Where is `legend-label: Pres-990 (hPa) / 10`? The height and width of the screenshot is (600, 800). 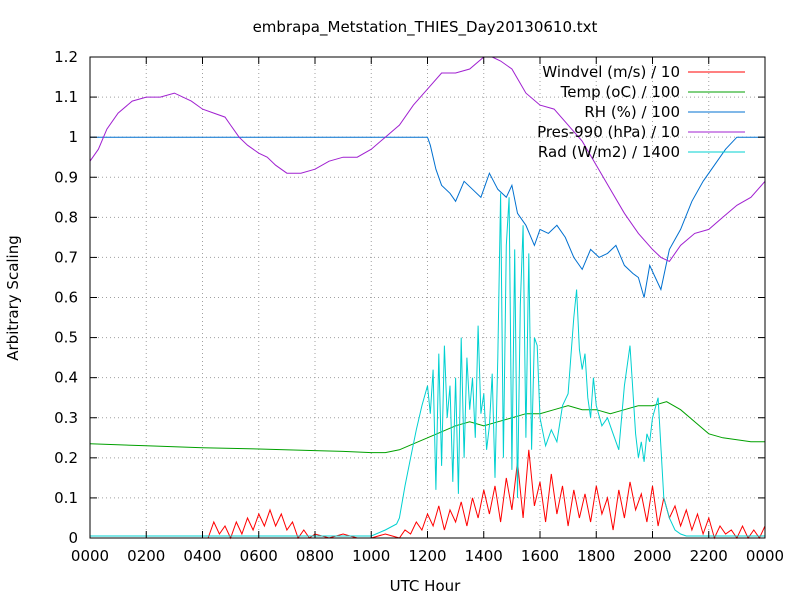 legend-label: Pres-990 (hPa) / 10 is located at coordinates (608, 132).